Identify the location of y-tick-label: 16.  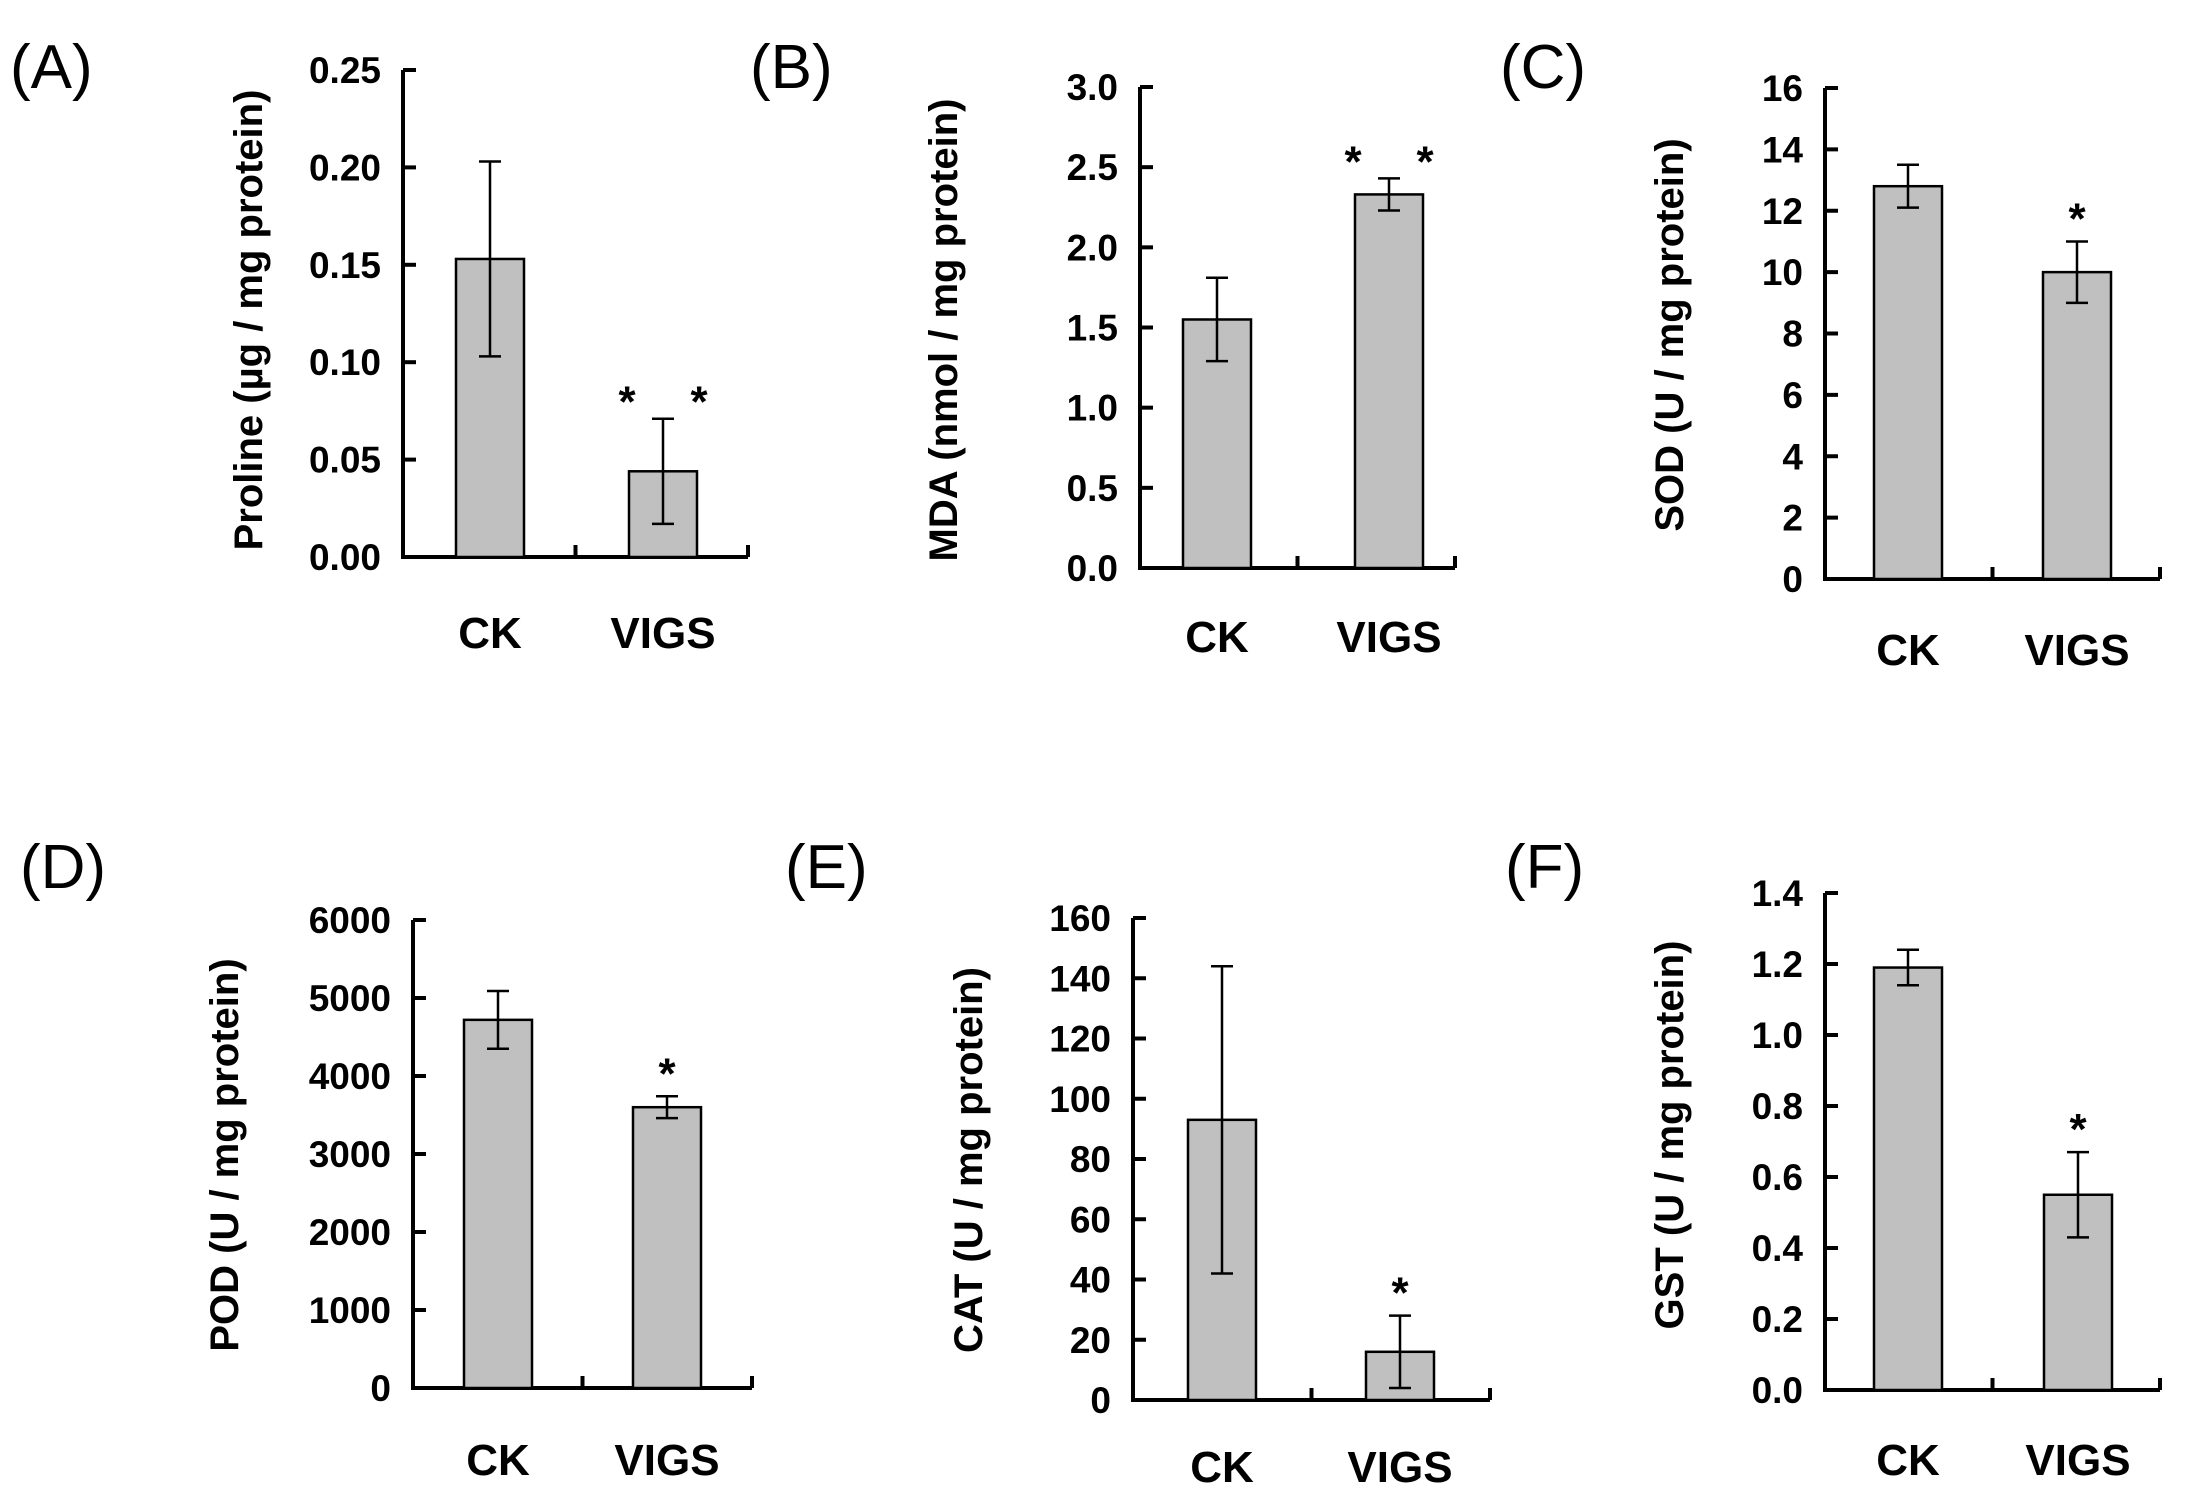
(1782, 88).